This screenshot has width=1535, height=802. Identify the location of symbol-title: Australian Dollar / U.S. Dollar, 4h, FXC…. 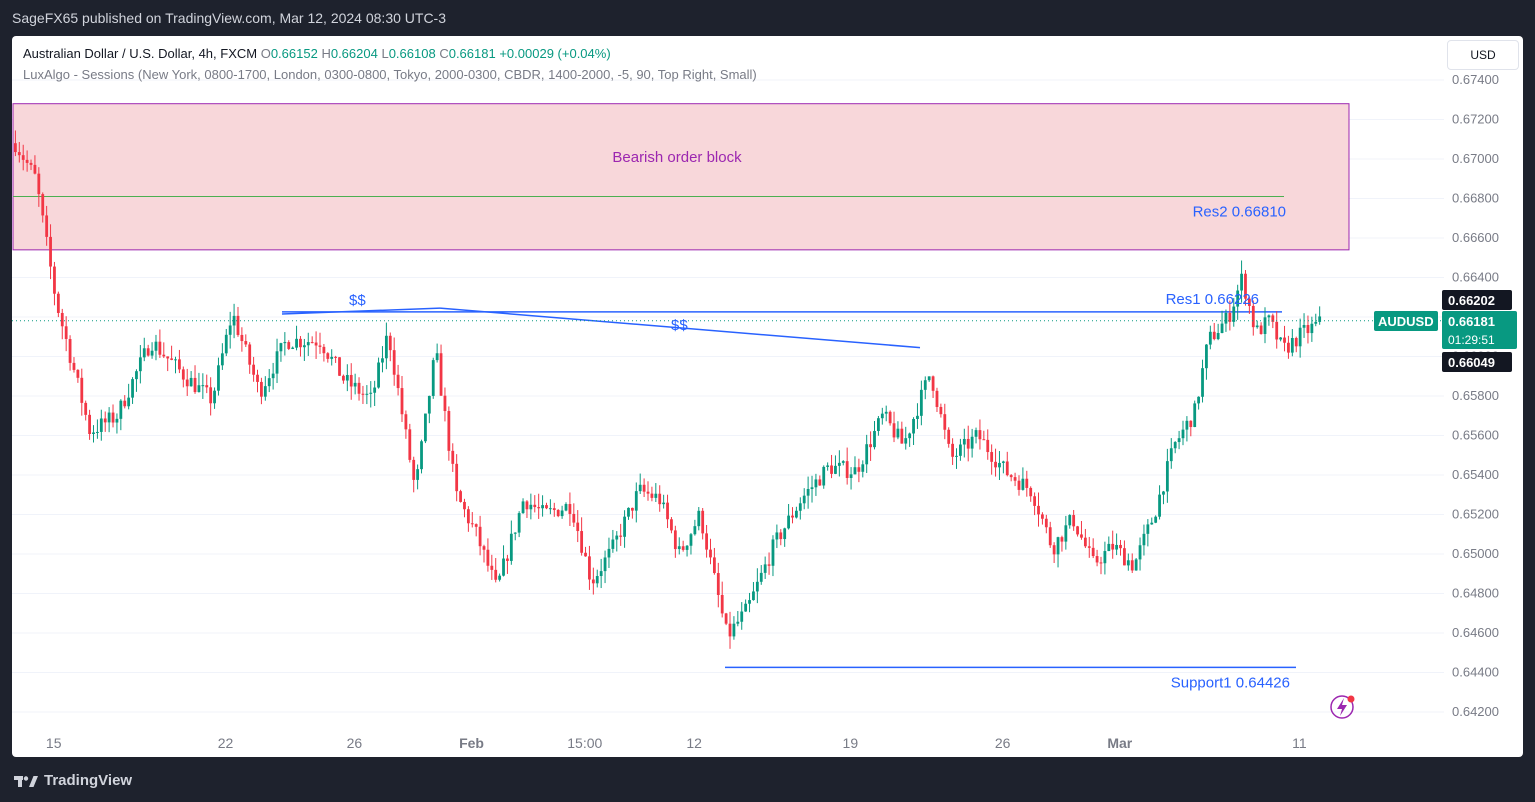
(140, 53).